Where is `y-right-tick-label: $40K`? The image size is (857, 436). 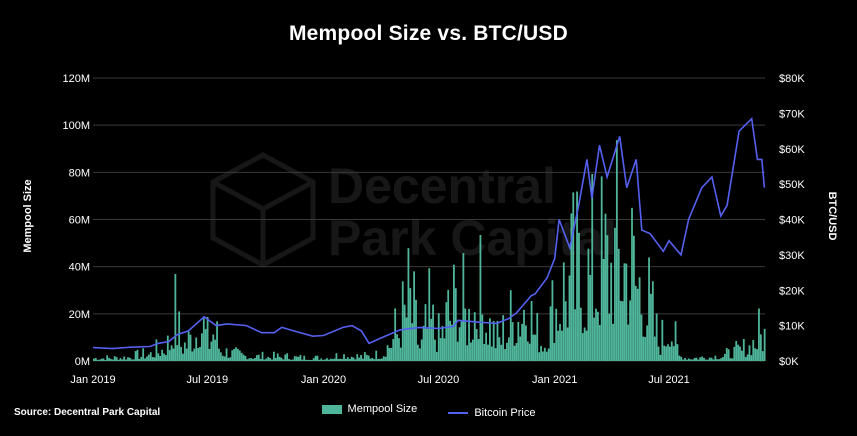 y-right-tick-label: $40K is located at coordinates (792, 221).